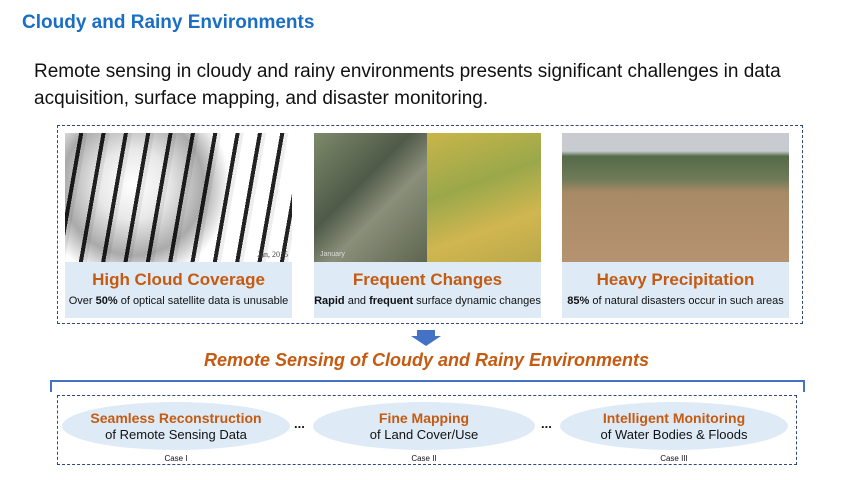 The width and height of the screenshot is (853, 480). Describe the element at coordinates (686, 301) in the screenshot. I see `desc-text: of natural disasters occur in such areas` at that location.